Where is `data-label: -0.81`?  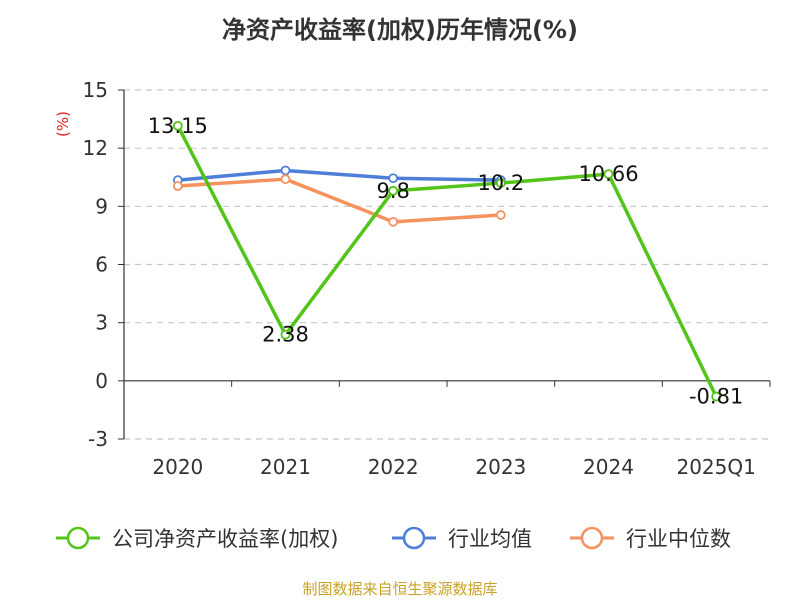
data-label: -0.81 is located at coordinates (716, 397).